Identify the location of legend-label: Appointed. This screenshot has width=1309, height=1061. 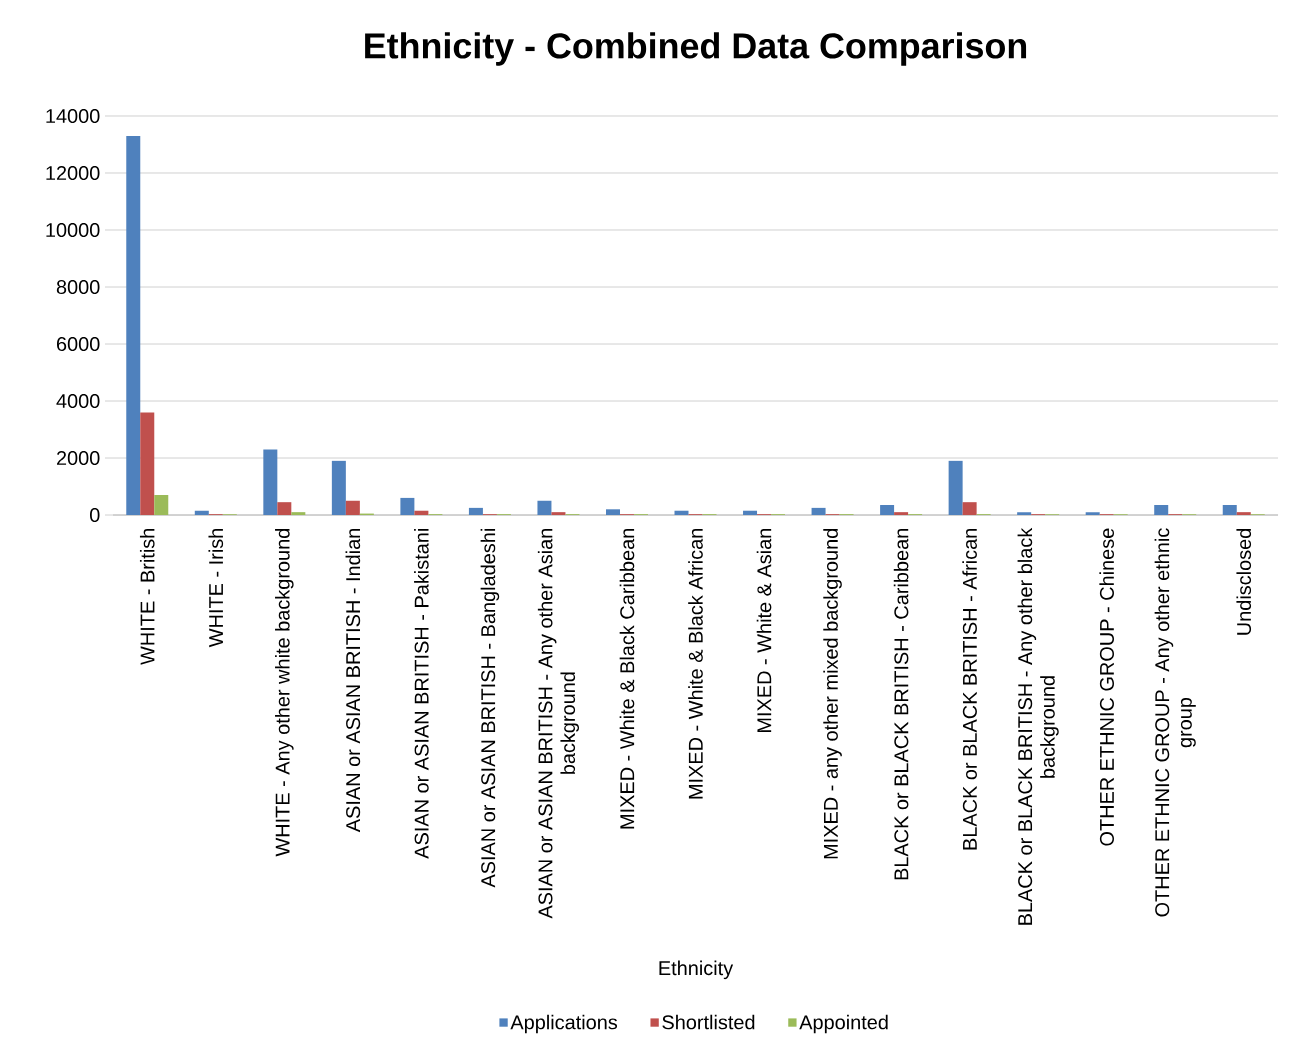
(843, 1024).